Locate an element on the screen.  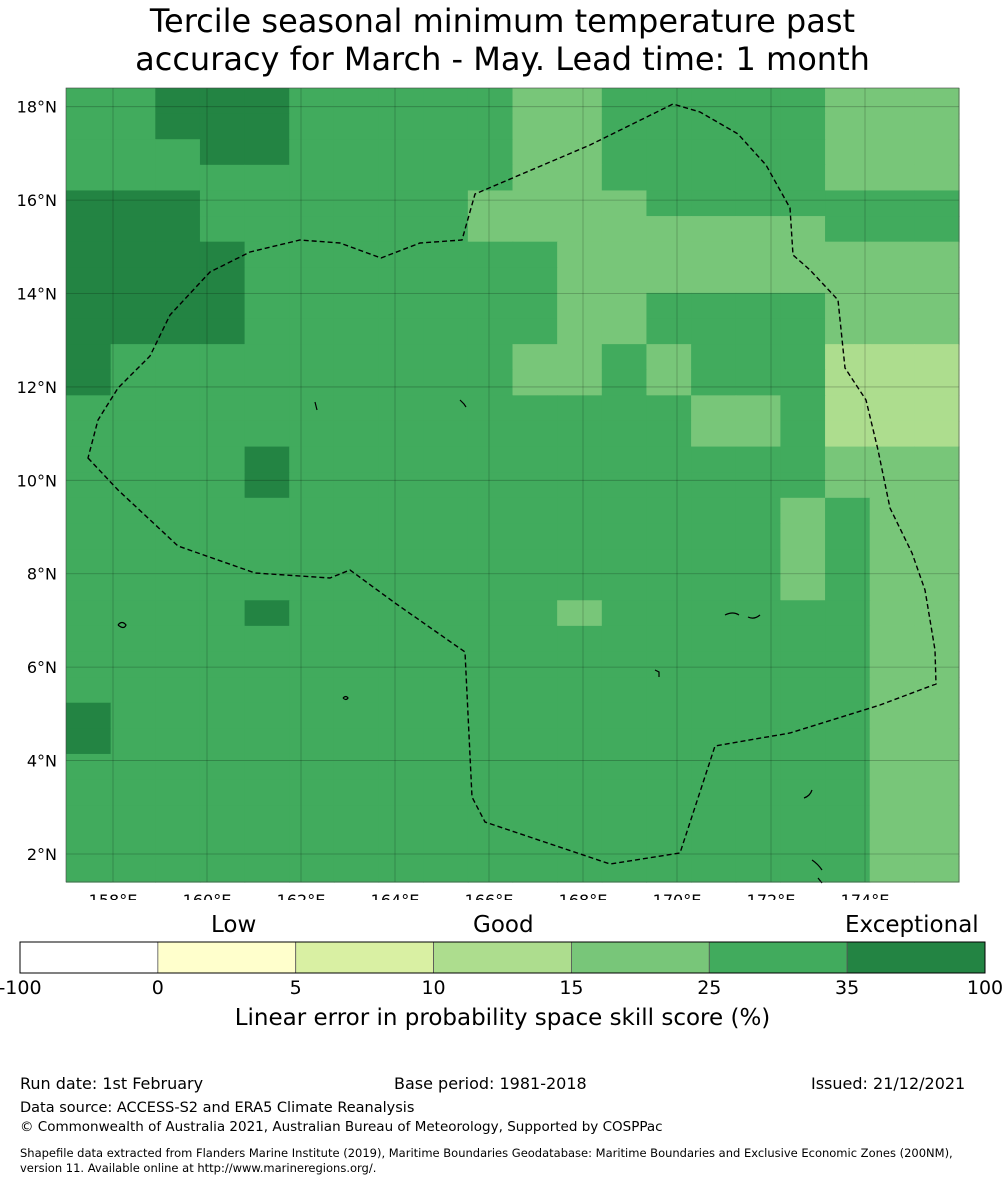
longitude-label: 166°E is located at coordinates (489, 895).